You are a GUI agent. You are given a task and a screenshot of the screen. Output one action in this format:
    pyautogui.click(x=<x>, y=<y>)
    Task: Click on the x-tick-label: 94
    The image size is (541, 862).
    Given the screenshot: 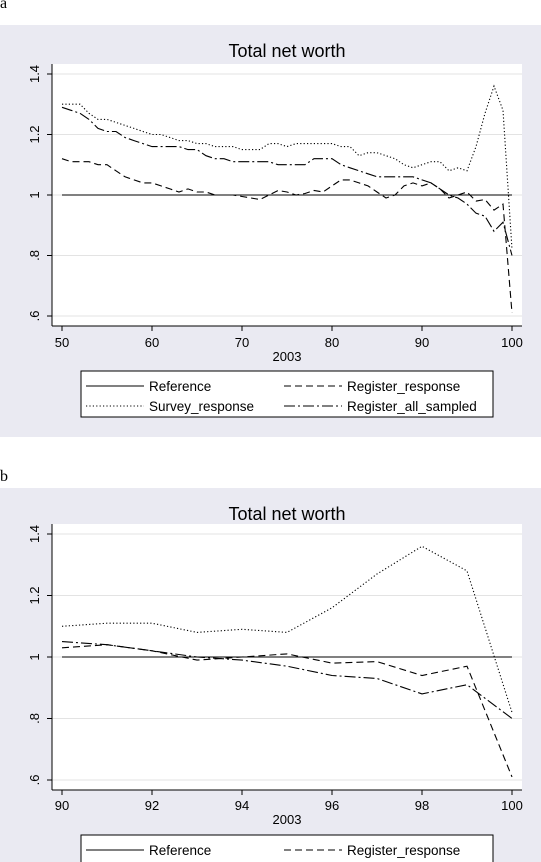 What is the action you would take?
    pyautogui.click(x=242, y=805)
    